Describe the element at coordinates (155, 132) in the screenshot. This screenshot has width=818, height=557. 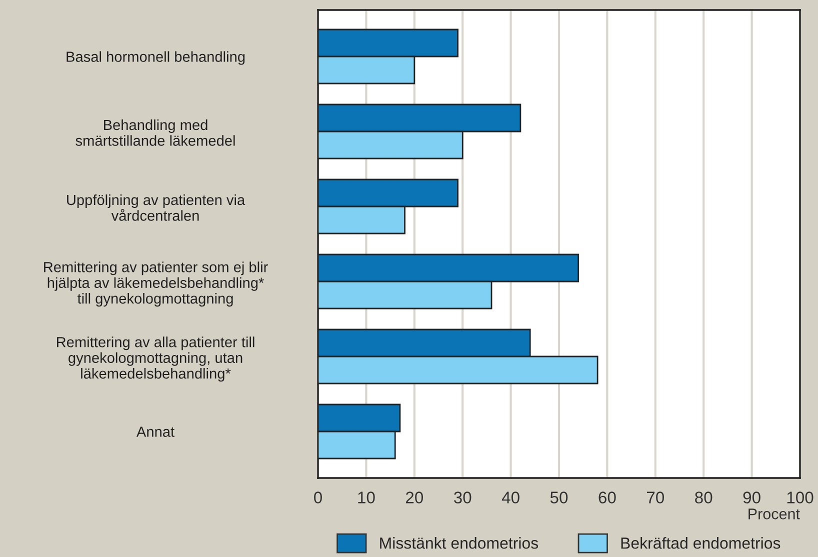
I see `y-tick-label: Behandling med smärtstillande läkemedel` at that location.